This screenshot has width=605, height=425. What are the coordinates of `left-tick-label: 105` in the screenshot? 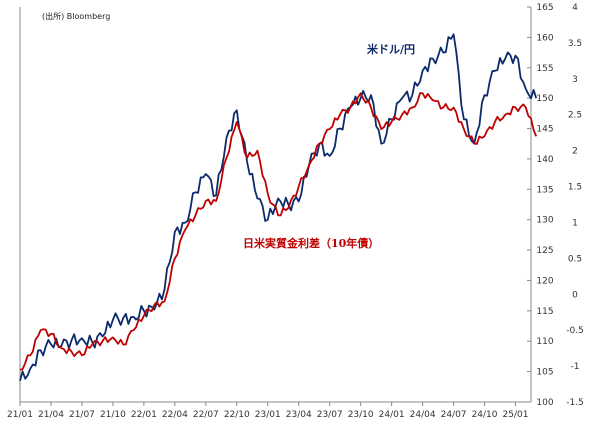 It's located at (544, 373).